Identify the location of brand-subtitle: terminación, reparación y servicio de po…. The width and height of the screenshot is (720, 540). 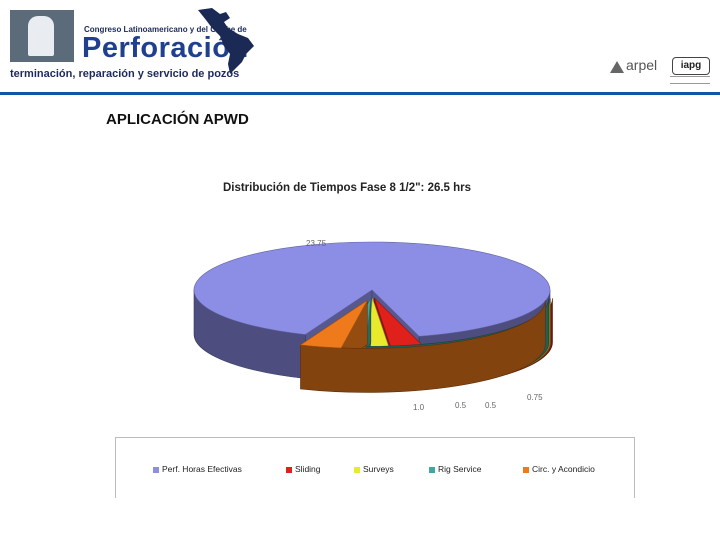
(125, 74).